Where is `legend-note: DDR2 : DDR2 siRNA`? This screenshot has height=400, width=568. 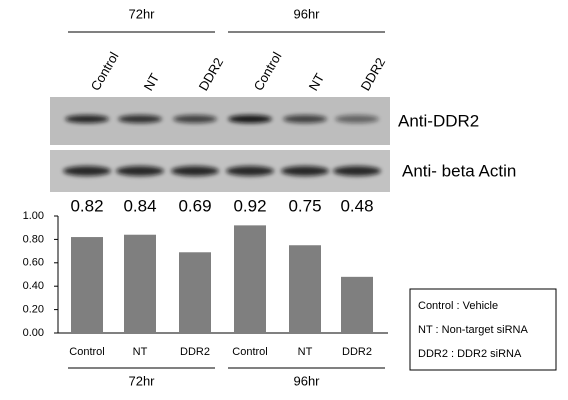
legend-note: DDR2 : DDR2 siRNA is located at coordinates (470, 354).